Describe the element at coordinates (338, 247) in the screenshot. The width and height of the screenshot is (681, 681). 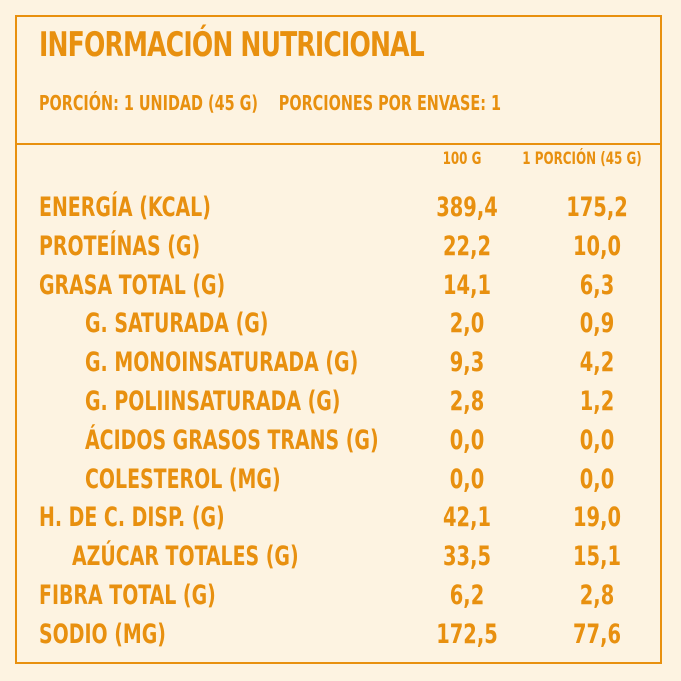
I see `table-row: PROTEÍNAS (G) 22,2 10,0` at that location.